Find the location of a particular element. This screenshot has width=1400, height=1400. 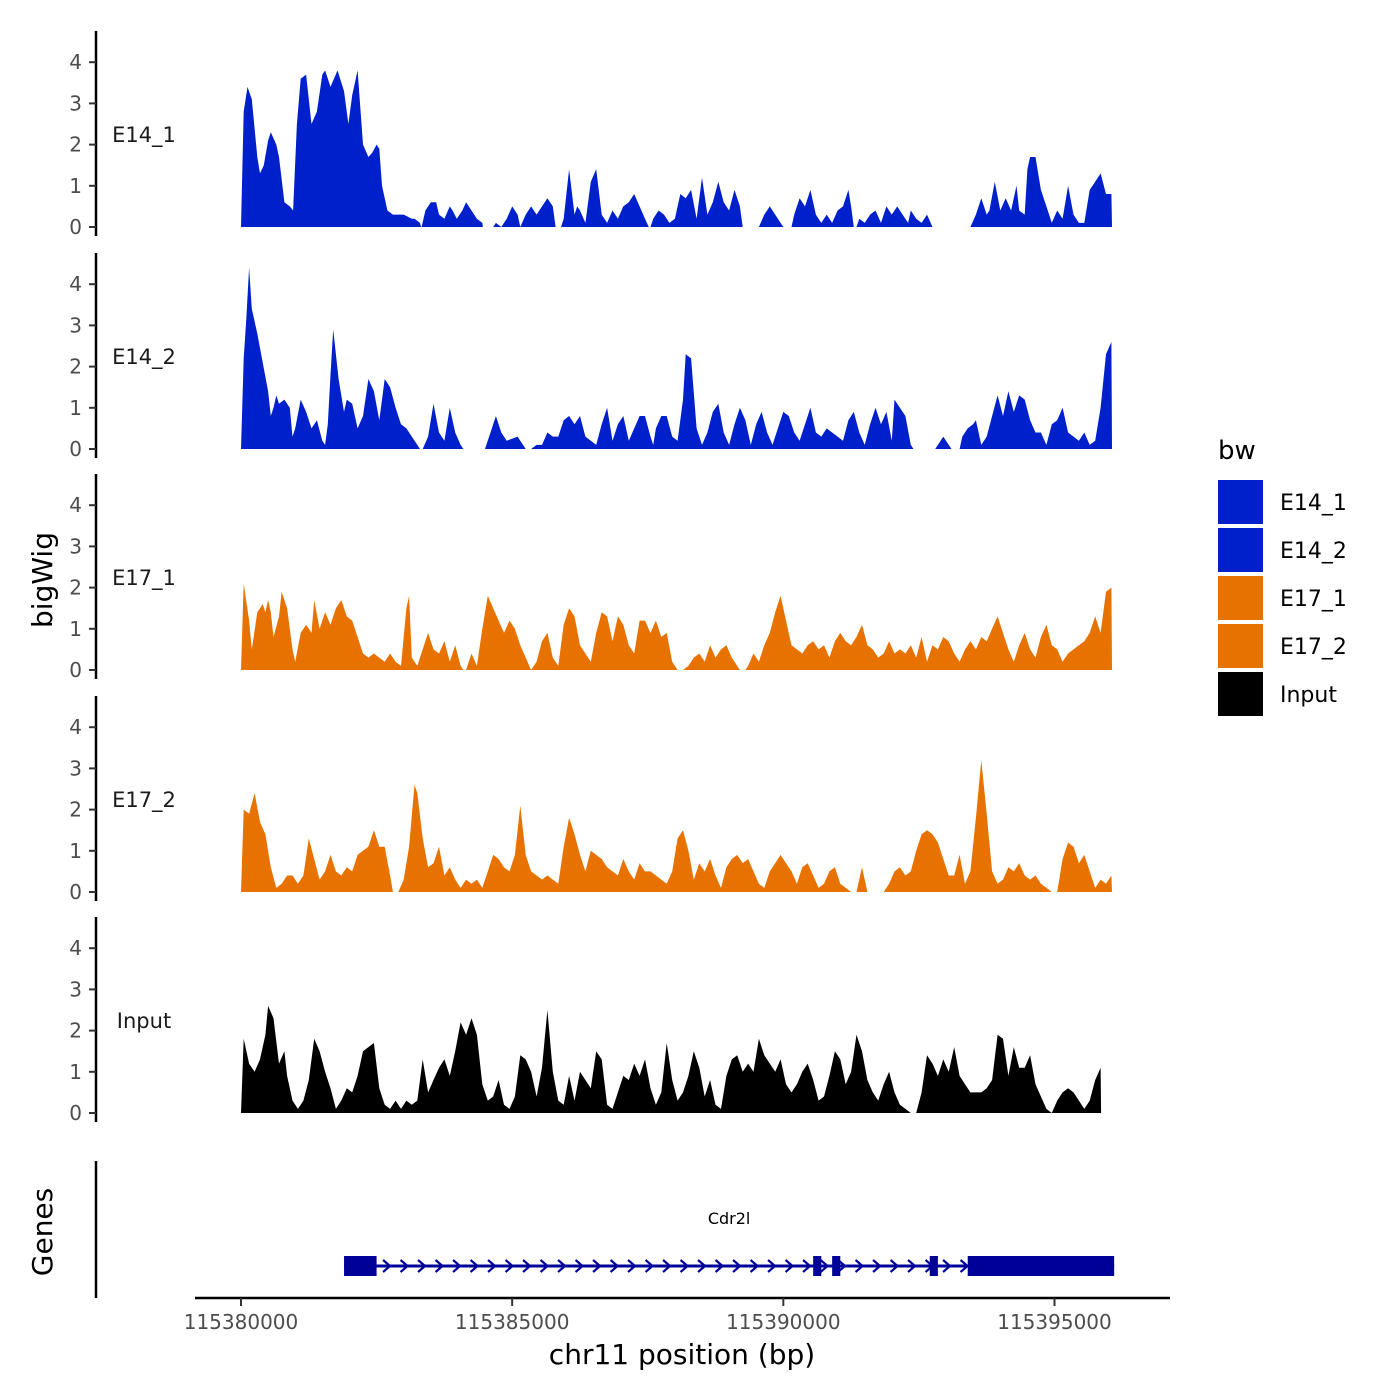

y-axis-title: bigWig is located at coordinates (42, 580).